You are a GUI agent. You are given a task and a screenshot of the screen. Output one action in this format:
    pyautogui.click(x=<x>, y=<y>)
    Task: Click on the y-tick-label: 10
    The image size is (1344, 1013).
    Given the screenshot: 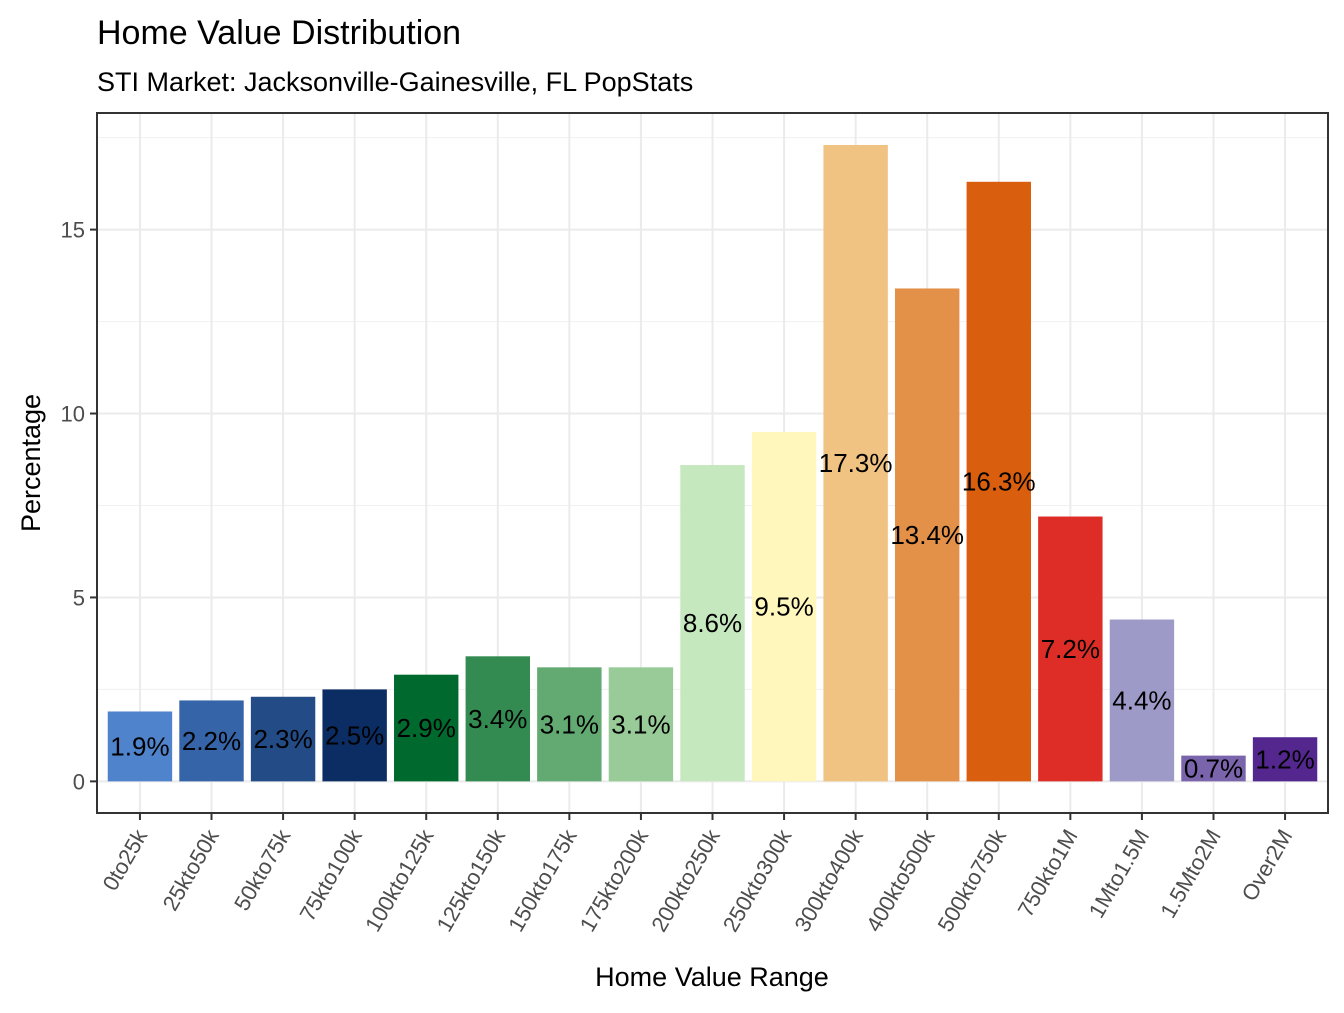 What is the action you would take?
    pyautogui.click(x=73, y=414)
    